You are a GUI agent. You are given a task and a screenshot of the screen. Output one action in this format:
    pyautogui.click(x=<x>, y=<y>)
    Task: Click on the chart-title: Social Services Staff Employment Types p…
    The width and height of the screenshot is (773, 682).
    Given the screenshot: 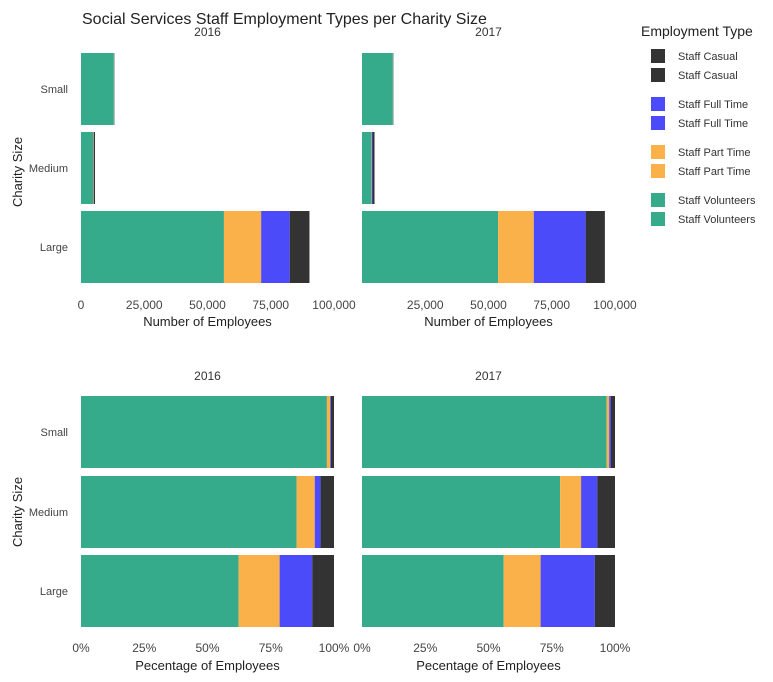 What is the action you would take?
    pyautogui.click(x=284, y=19)
    